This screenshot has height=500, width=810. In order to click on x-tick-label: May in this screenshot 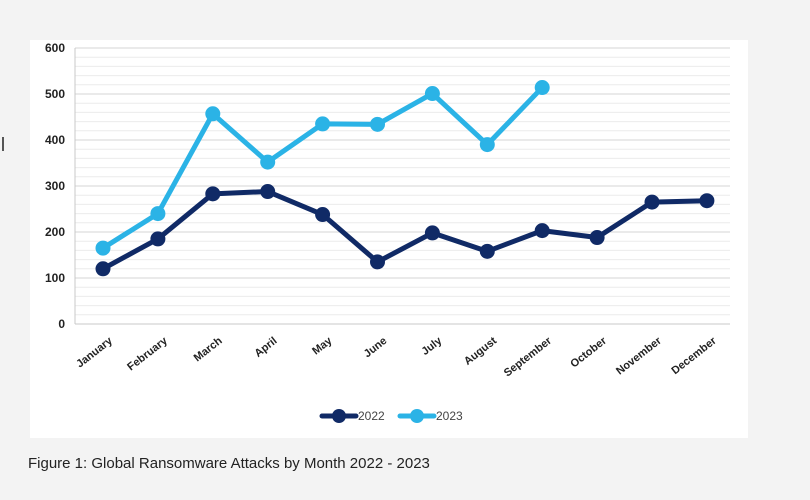, I will do `click(322, 345)`.